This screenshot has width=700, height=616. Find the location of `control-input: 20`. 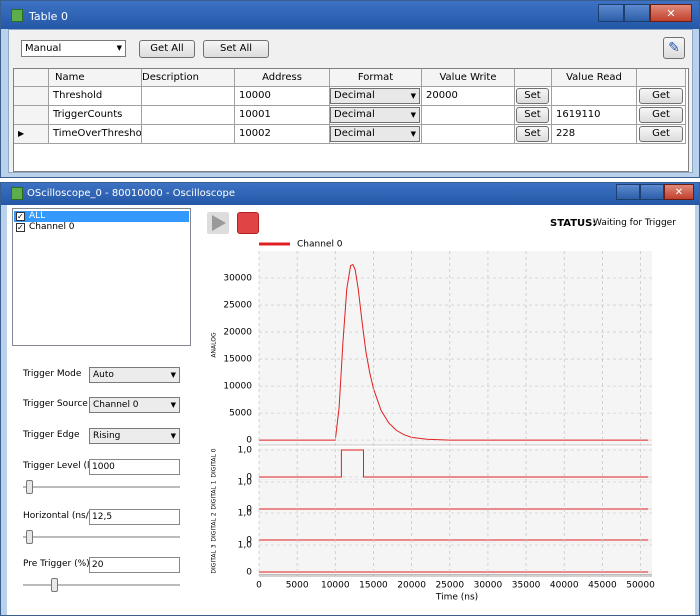

control-input: 20 is located at coordinates (134, 565).